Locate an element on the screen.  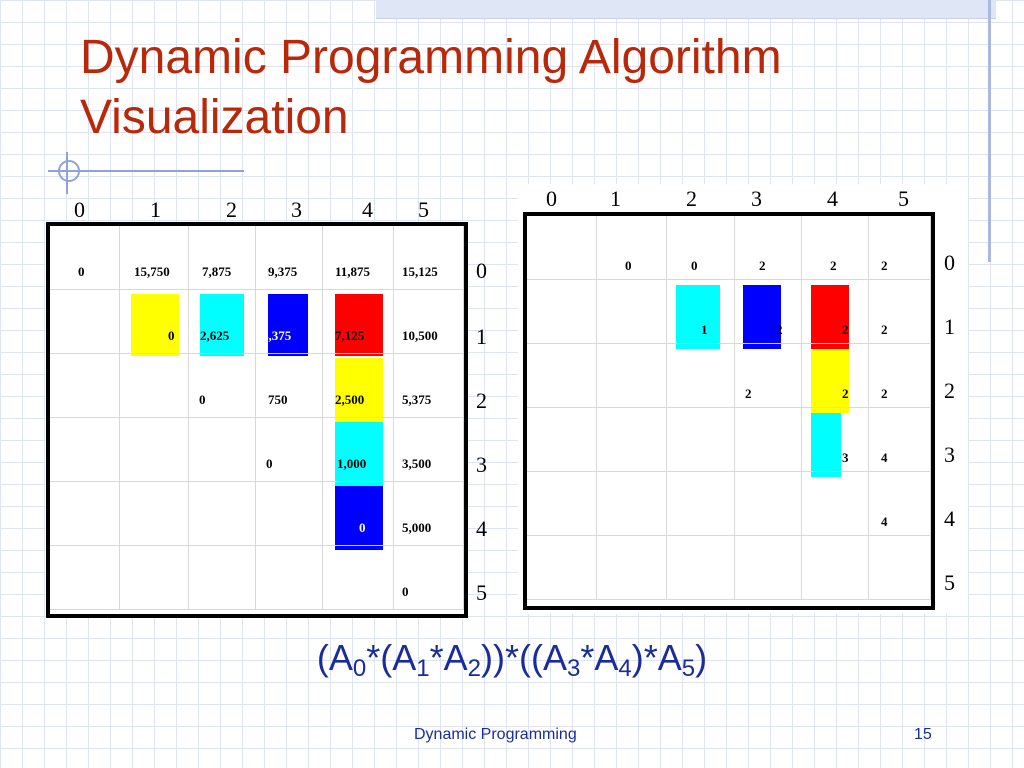
table-cell: 7,125 is located at coordinates (358, 322).